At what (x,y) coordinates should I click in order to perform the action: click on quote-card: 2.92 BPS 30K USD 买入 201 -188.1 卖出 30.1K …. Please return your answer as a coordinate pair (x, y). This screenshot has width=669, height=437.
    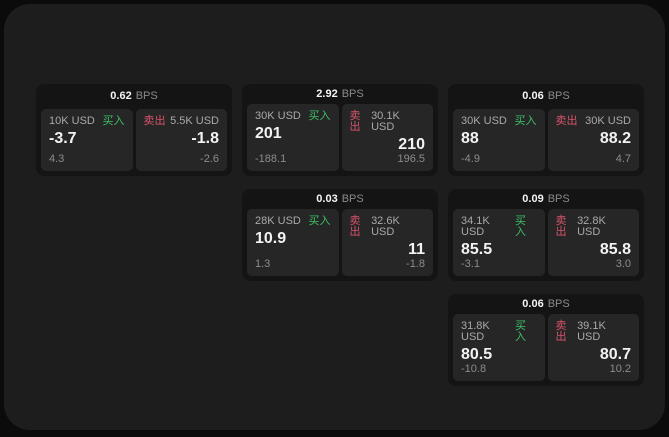
    Looking at the image, I should click on (340, 130).